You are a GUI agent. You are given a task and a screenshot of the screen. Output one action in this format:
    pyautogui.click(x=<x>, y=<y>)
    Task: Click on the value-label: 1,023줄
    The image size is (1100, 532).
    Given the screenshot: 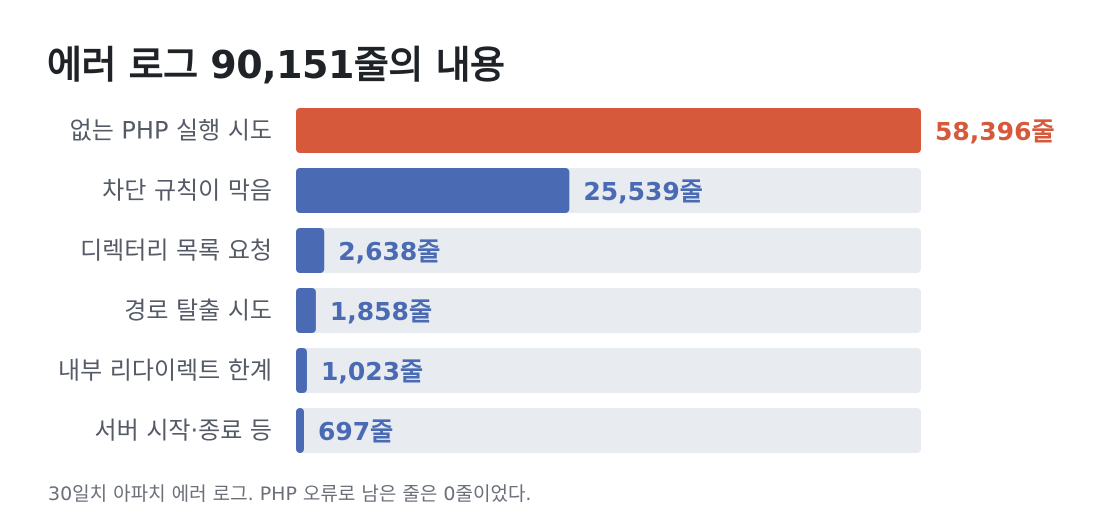 What is the action you would take?
    pyautogui.click(x=372, y=371)
    